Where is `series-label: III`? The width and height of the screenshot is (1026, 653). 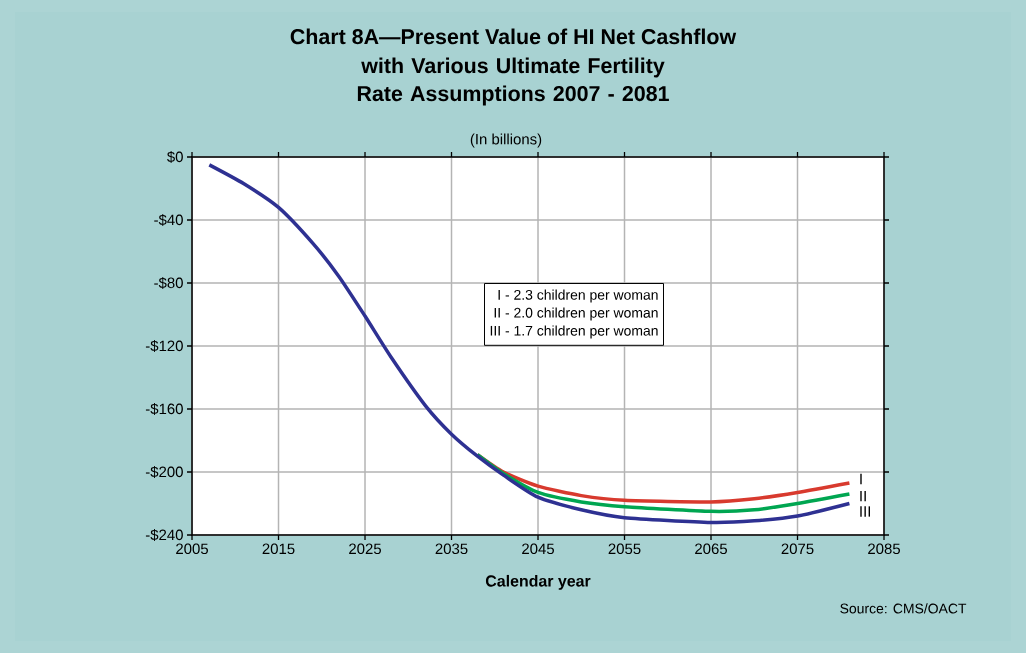
series-label: III is located at coordinates (865, 511).